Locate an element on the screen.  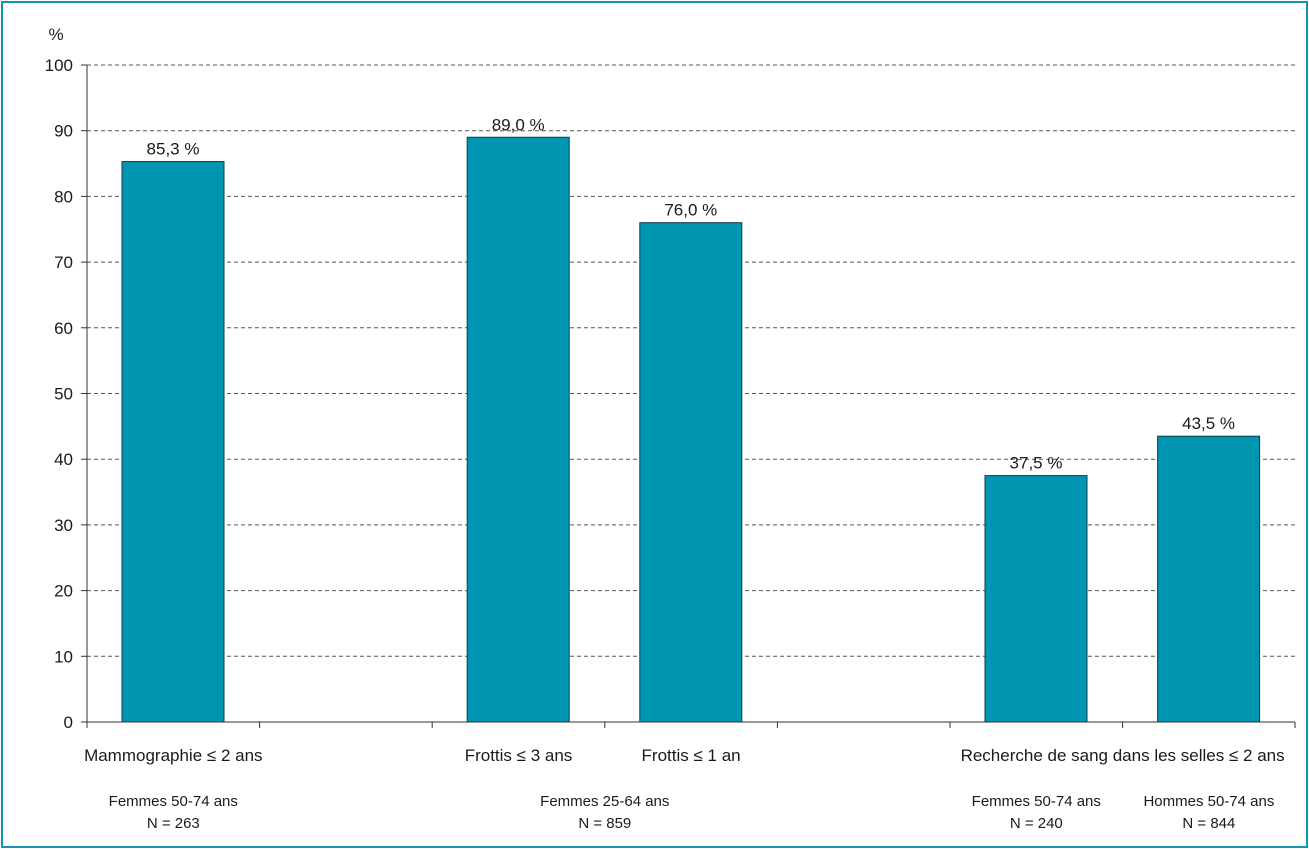
group-sample-size-label: N = 859 is located at coordinates (604, 823).